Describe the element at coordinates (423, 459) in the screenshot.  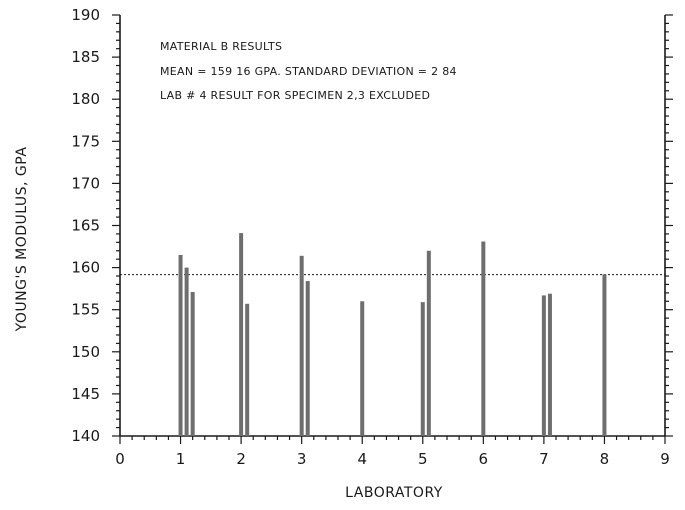
I see `x-tick-label: 5` at that location.